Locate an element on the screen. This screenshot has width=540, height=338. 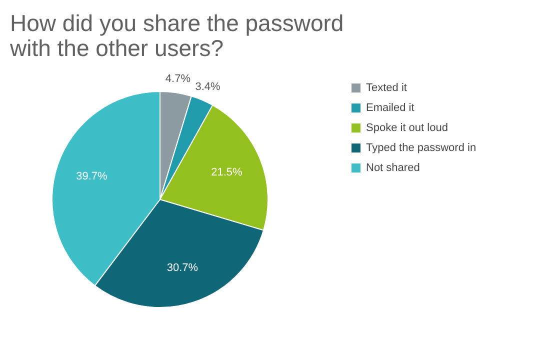
data-label: 30.7% is located at coordinates (182, 268).